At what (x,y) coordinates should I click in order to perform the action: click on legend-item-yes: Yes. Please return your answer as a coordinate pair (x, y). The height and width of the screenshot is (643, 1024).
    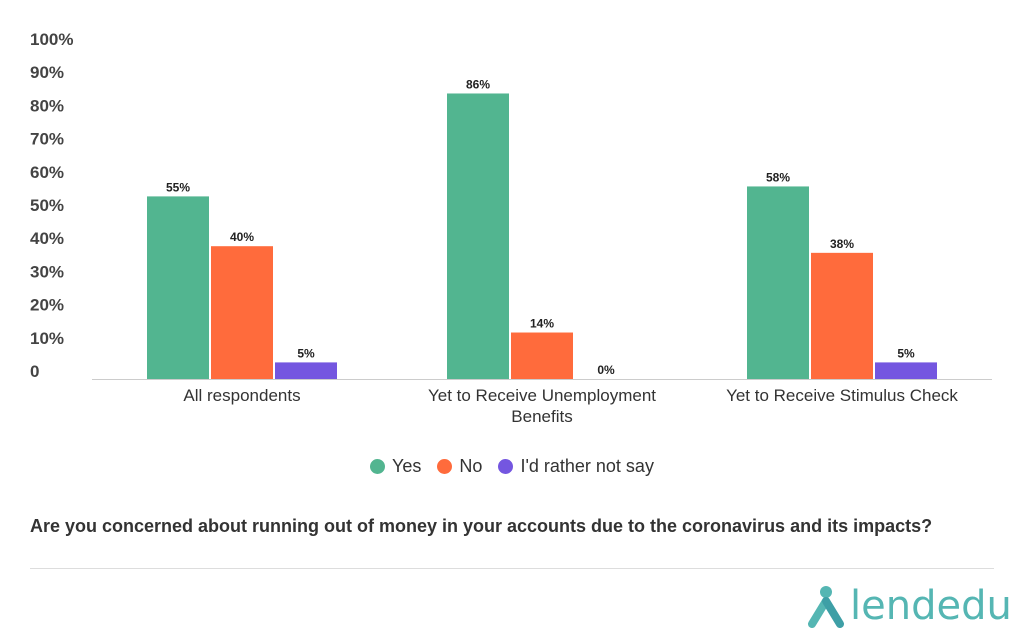
    Looking at the image, I should click on (395, 466).